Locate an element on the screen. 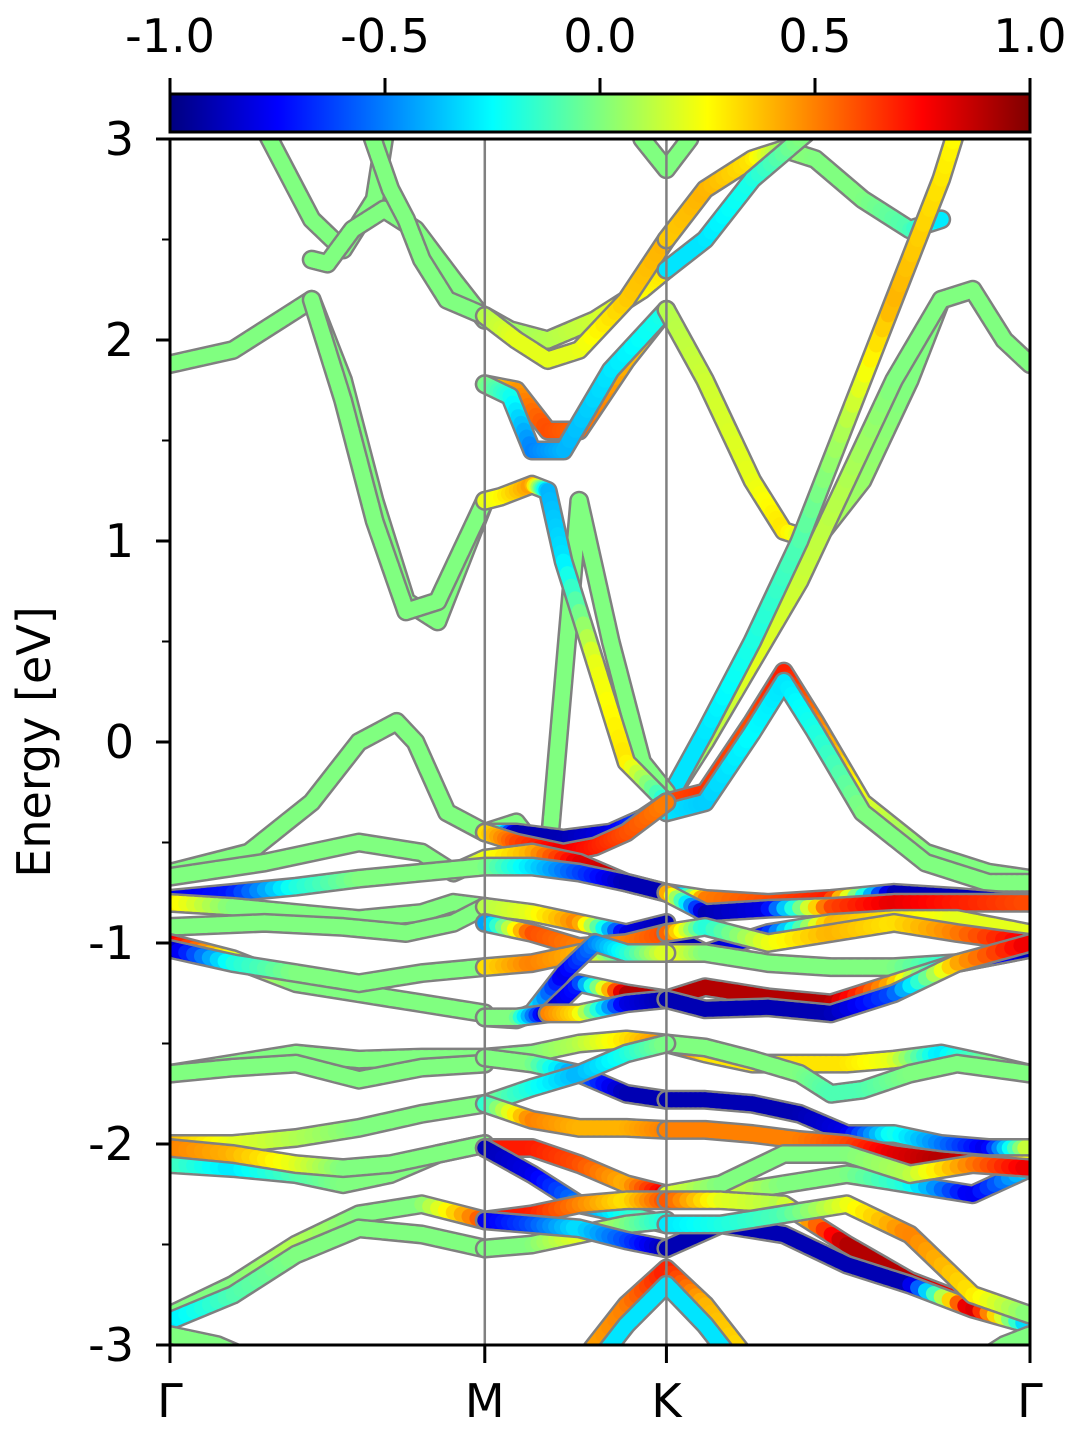  y-axis-label: Energy [eV] is located at coordinates (34, 741).